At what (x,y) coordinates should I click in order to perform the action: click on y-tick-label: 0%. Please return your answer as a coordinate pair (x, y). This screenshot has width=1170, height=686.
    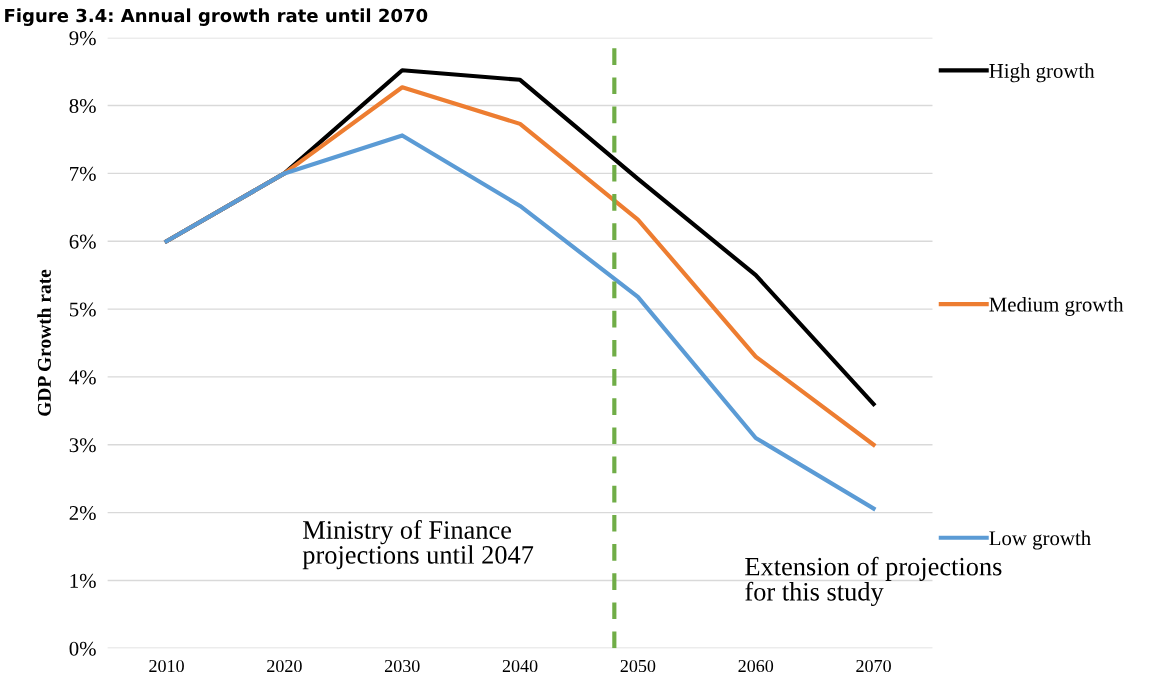
    Looking at the image, I should click on (82, 648).